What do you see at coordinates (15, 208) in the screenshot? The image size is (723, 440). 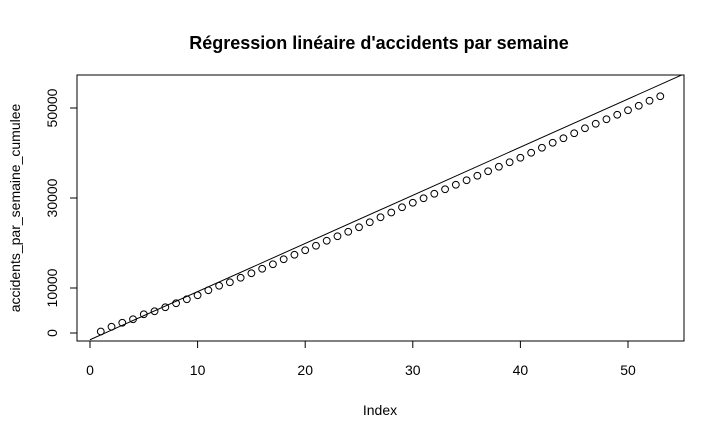 I see `y-axis-label: accidents_par_semaine_cumulee` at bounding box center [15, 208].